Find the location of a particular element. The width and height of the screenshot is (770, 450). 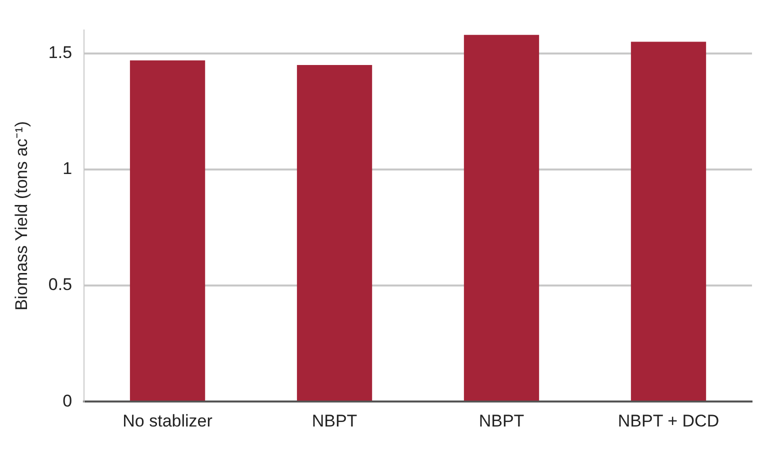

y-tick-label: 0.5 is located at coordinates (60, 284).